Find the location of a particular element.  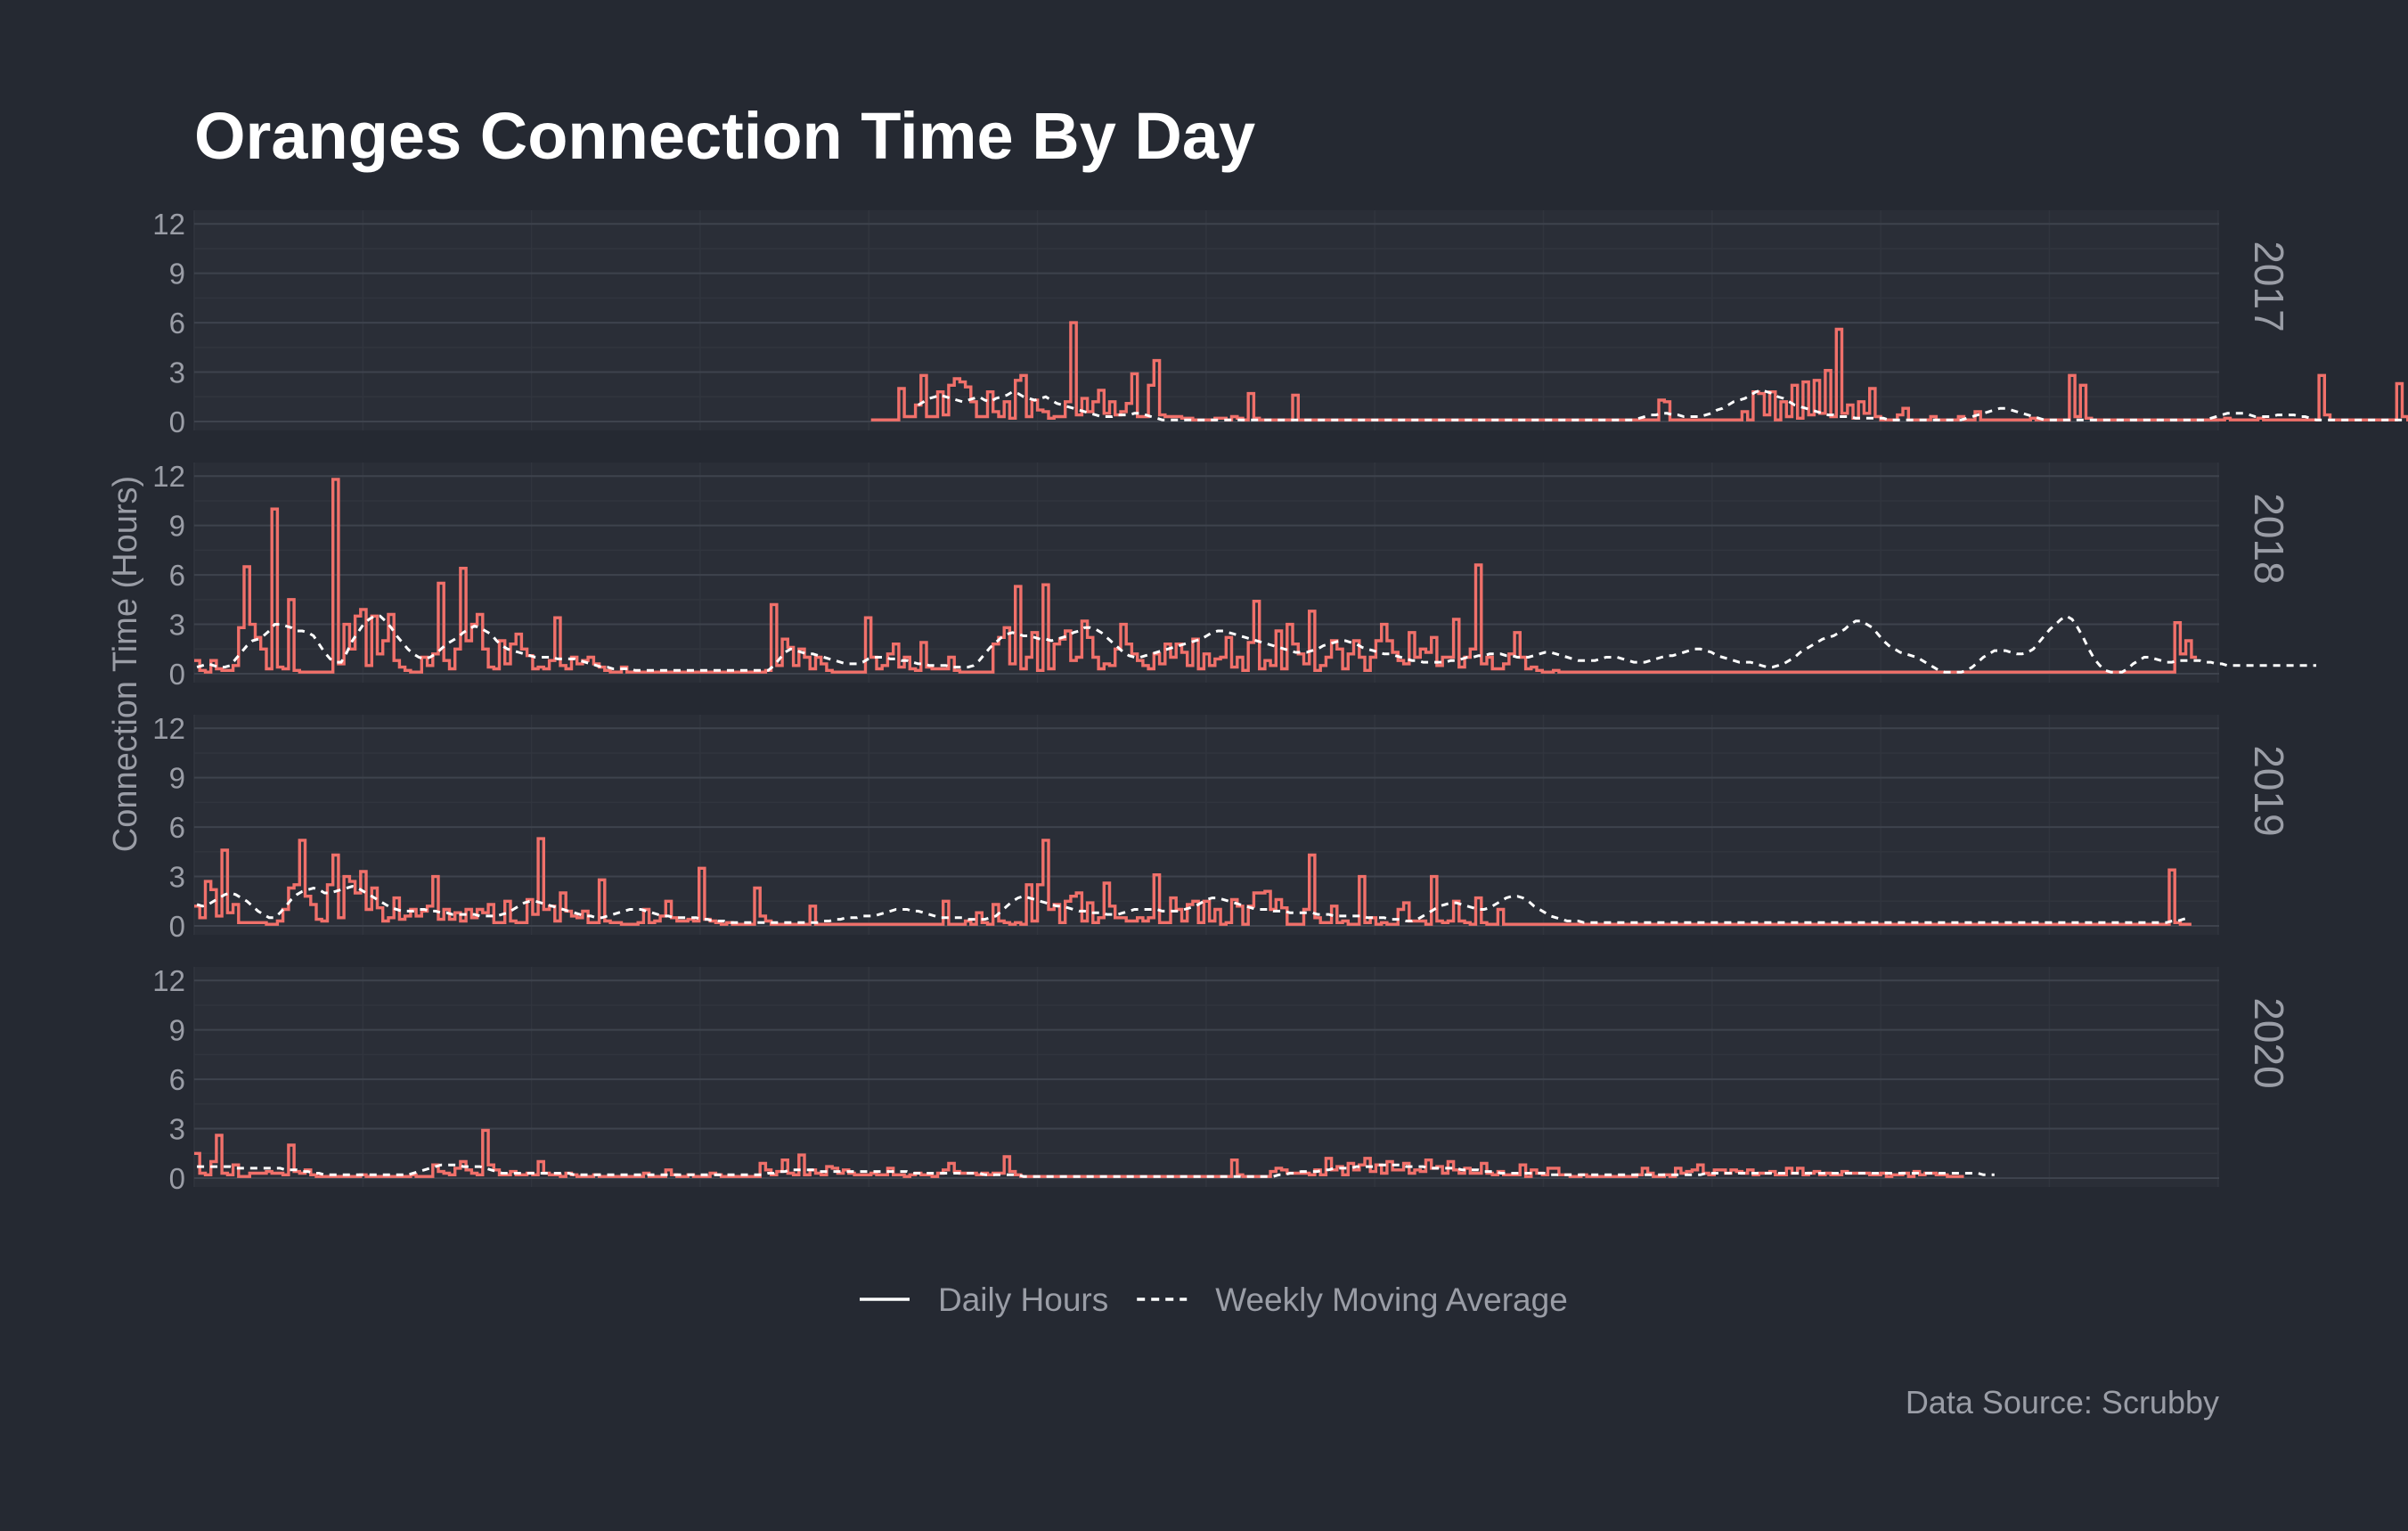

legend-item: Weekly Moving Average is located at coordinates (1352, 1299).